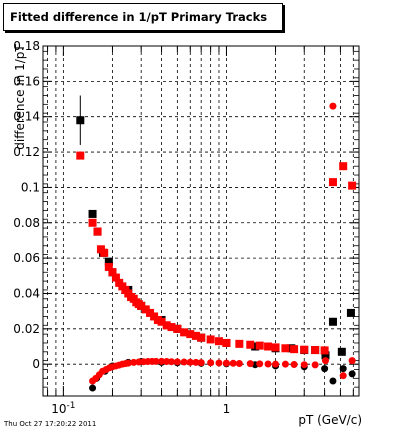  I want to click on y-tick-label: 0, so click(36, 364).